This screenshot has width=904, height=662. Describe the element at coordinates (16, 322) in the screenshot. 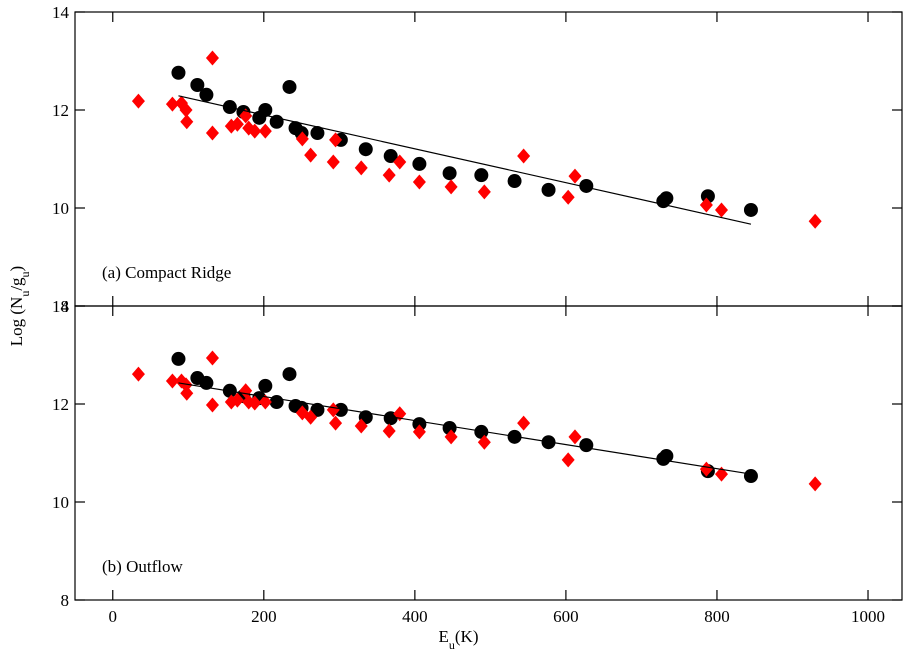

I see `ylabel-part: Log (N` at that location.